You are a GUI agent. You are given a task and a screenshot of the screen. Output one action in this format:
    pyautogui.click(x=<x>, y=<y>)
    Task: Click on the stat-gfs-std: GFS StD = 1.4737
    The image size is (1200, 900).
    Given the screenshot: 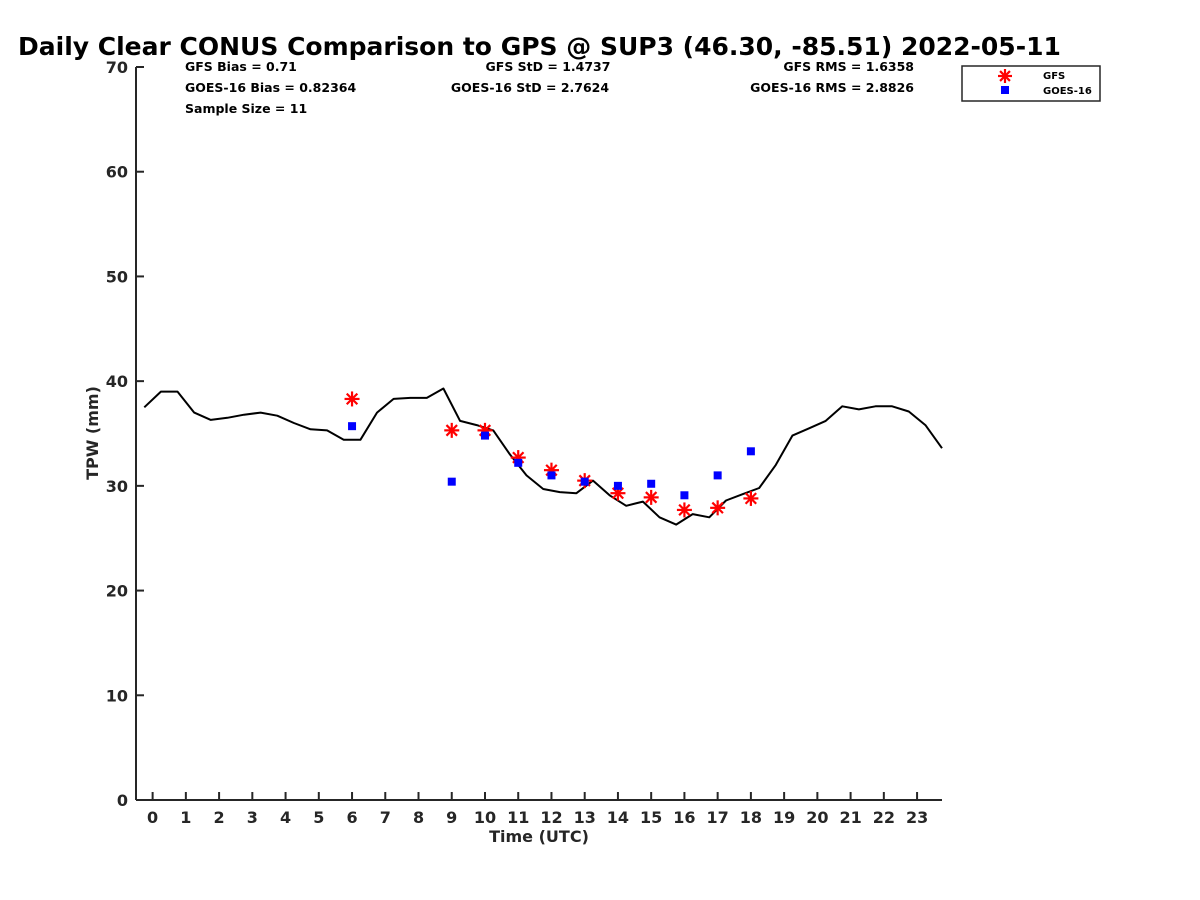 What is the action you would take?
    pyautogui.click(x=548, y=66)
    